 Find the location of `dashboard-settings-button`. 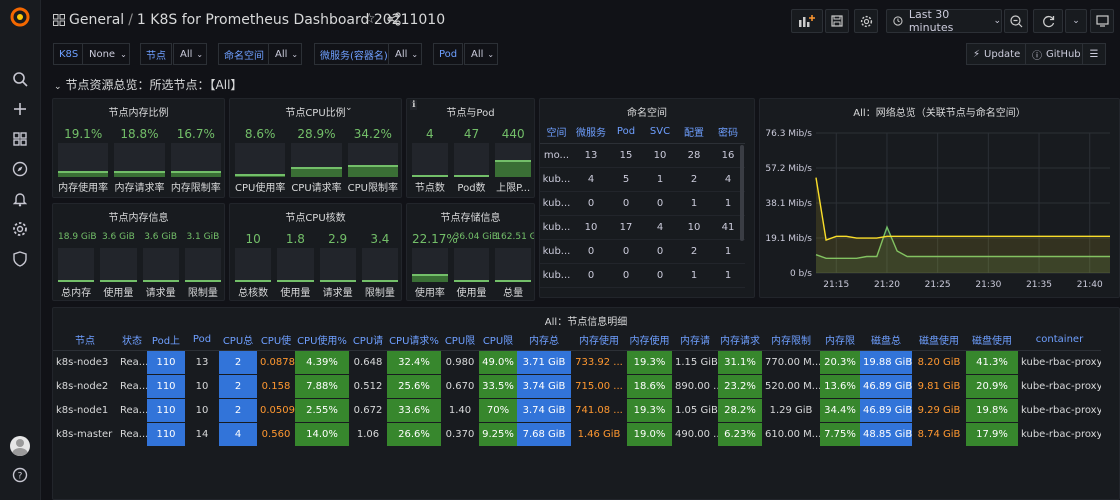

dashboard-settings-button is located at coordinates (866, 21).